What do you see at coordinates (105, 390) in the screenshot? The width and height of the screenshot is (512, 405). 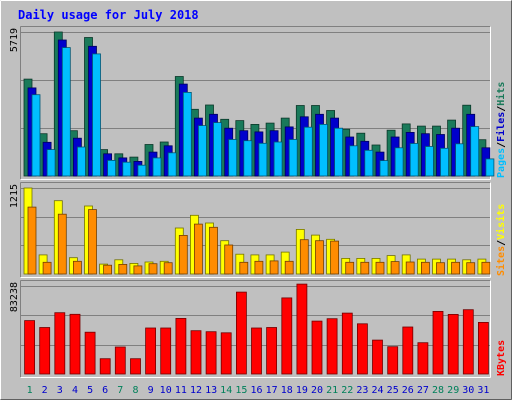 I see `x-label-day-6: 6` at bounding box center [105, 390].